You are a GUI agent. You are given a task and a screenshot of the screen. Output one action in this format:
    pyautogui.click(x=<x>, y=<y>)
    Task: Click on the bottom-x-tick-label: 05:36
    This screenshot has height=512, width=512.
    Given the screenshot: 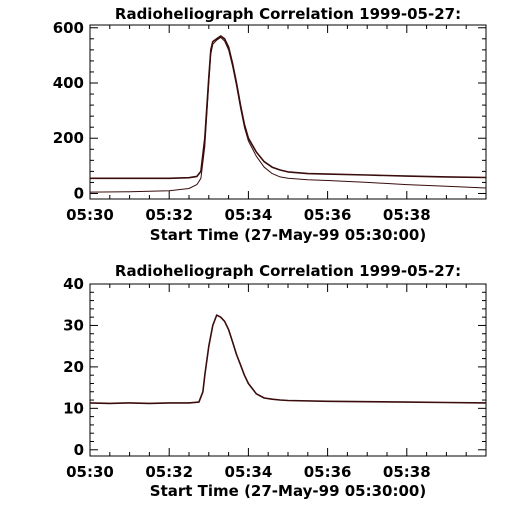 What is the action you would take?
    pyautogui.click(x=328, y=472)
    